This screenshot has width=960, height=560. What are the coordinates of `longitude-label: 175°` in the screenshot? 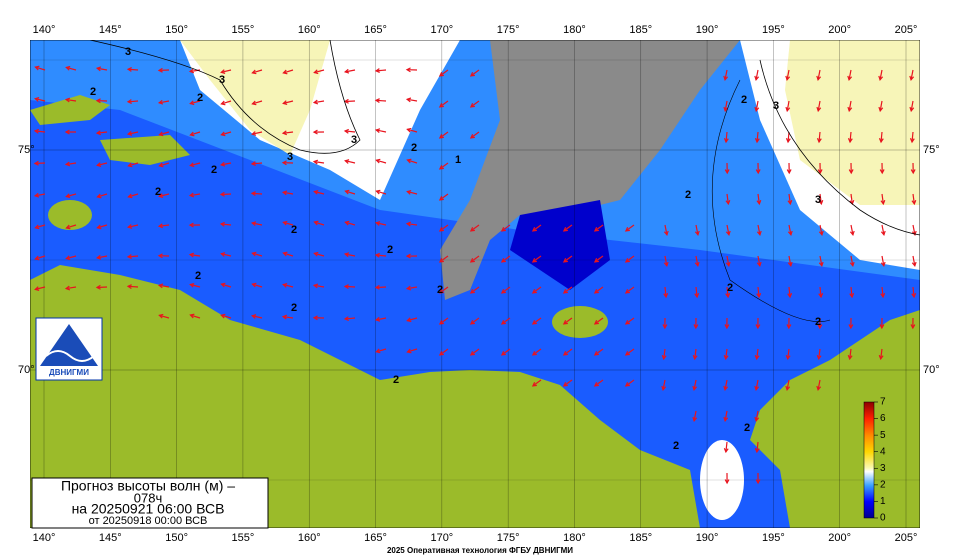 It's located at (508, 30).